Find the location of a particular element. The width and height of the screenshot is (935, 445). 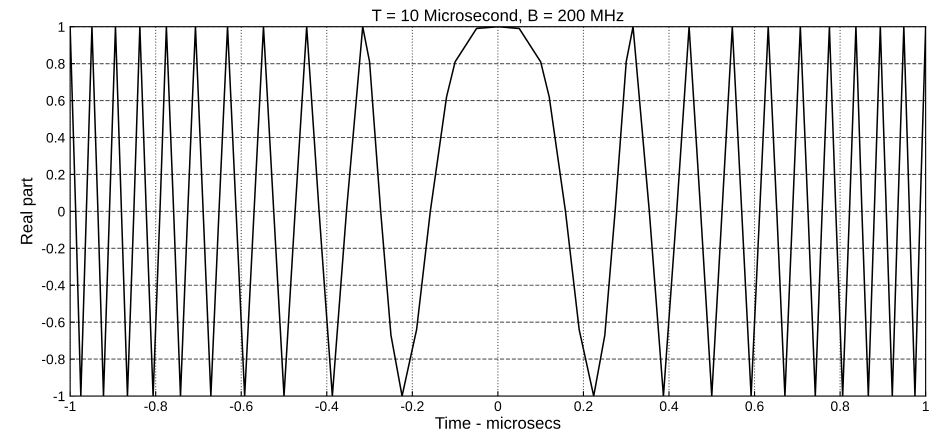

x-tick-label: -0.2 is located at coordinates (412, 406).